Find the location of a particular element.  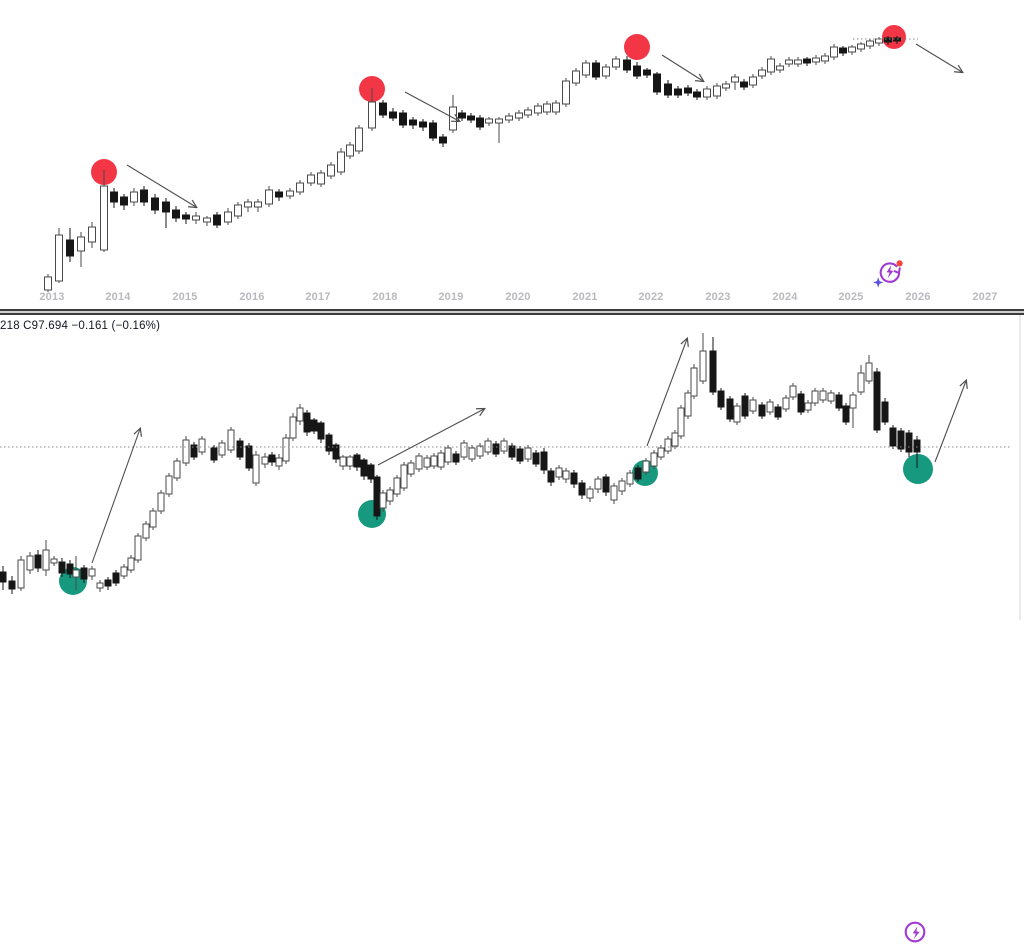

sell-signal-circle is located at coordinates (637, 47).